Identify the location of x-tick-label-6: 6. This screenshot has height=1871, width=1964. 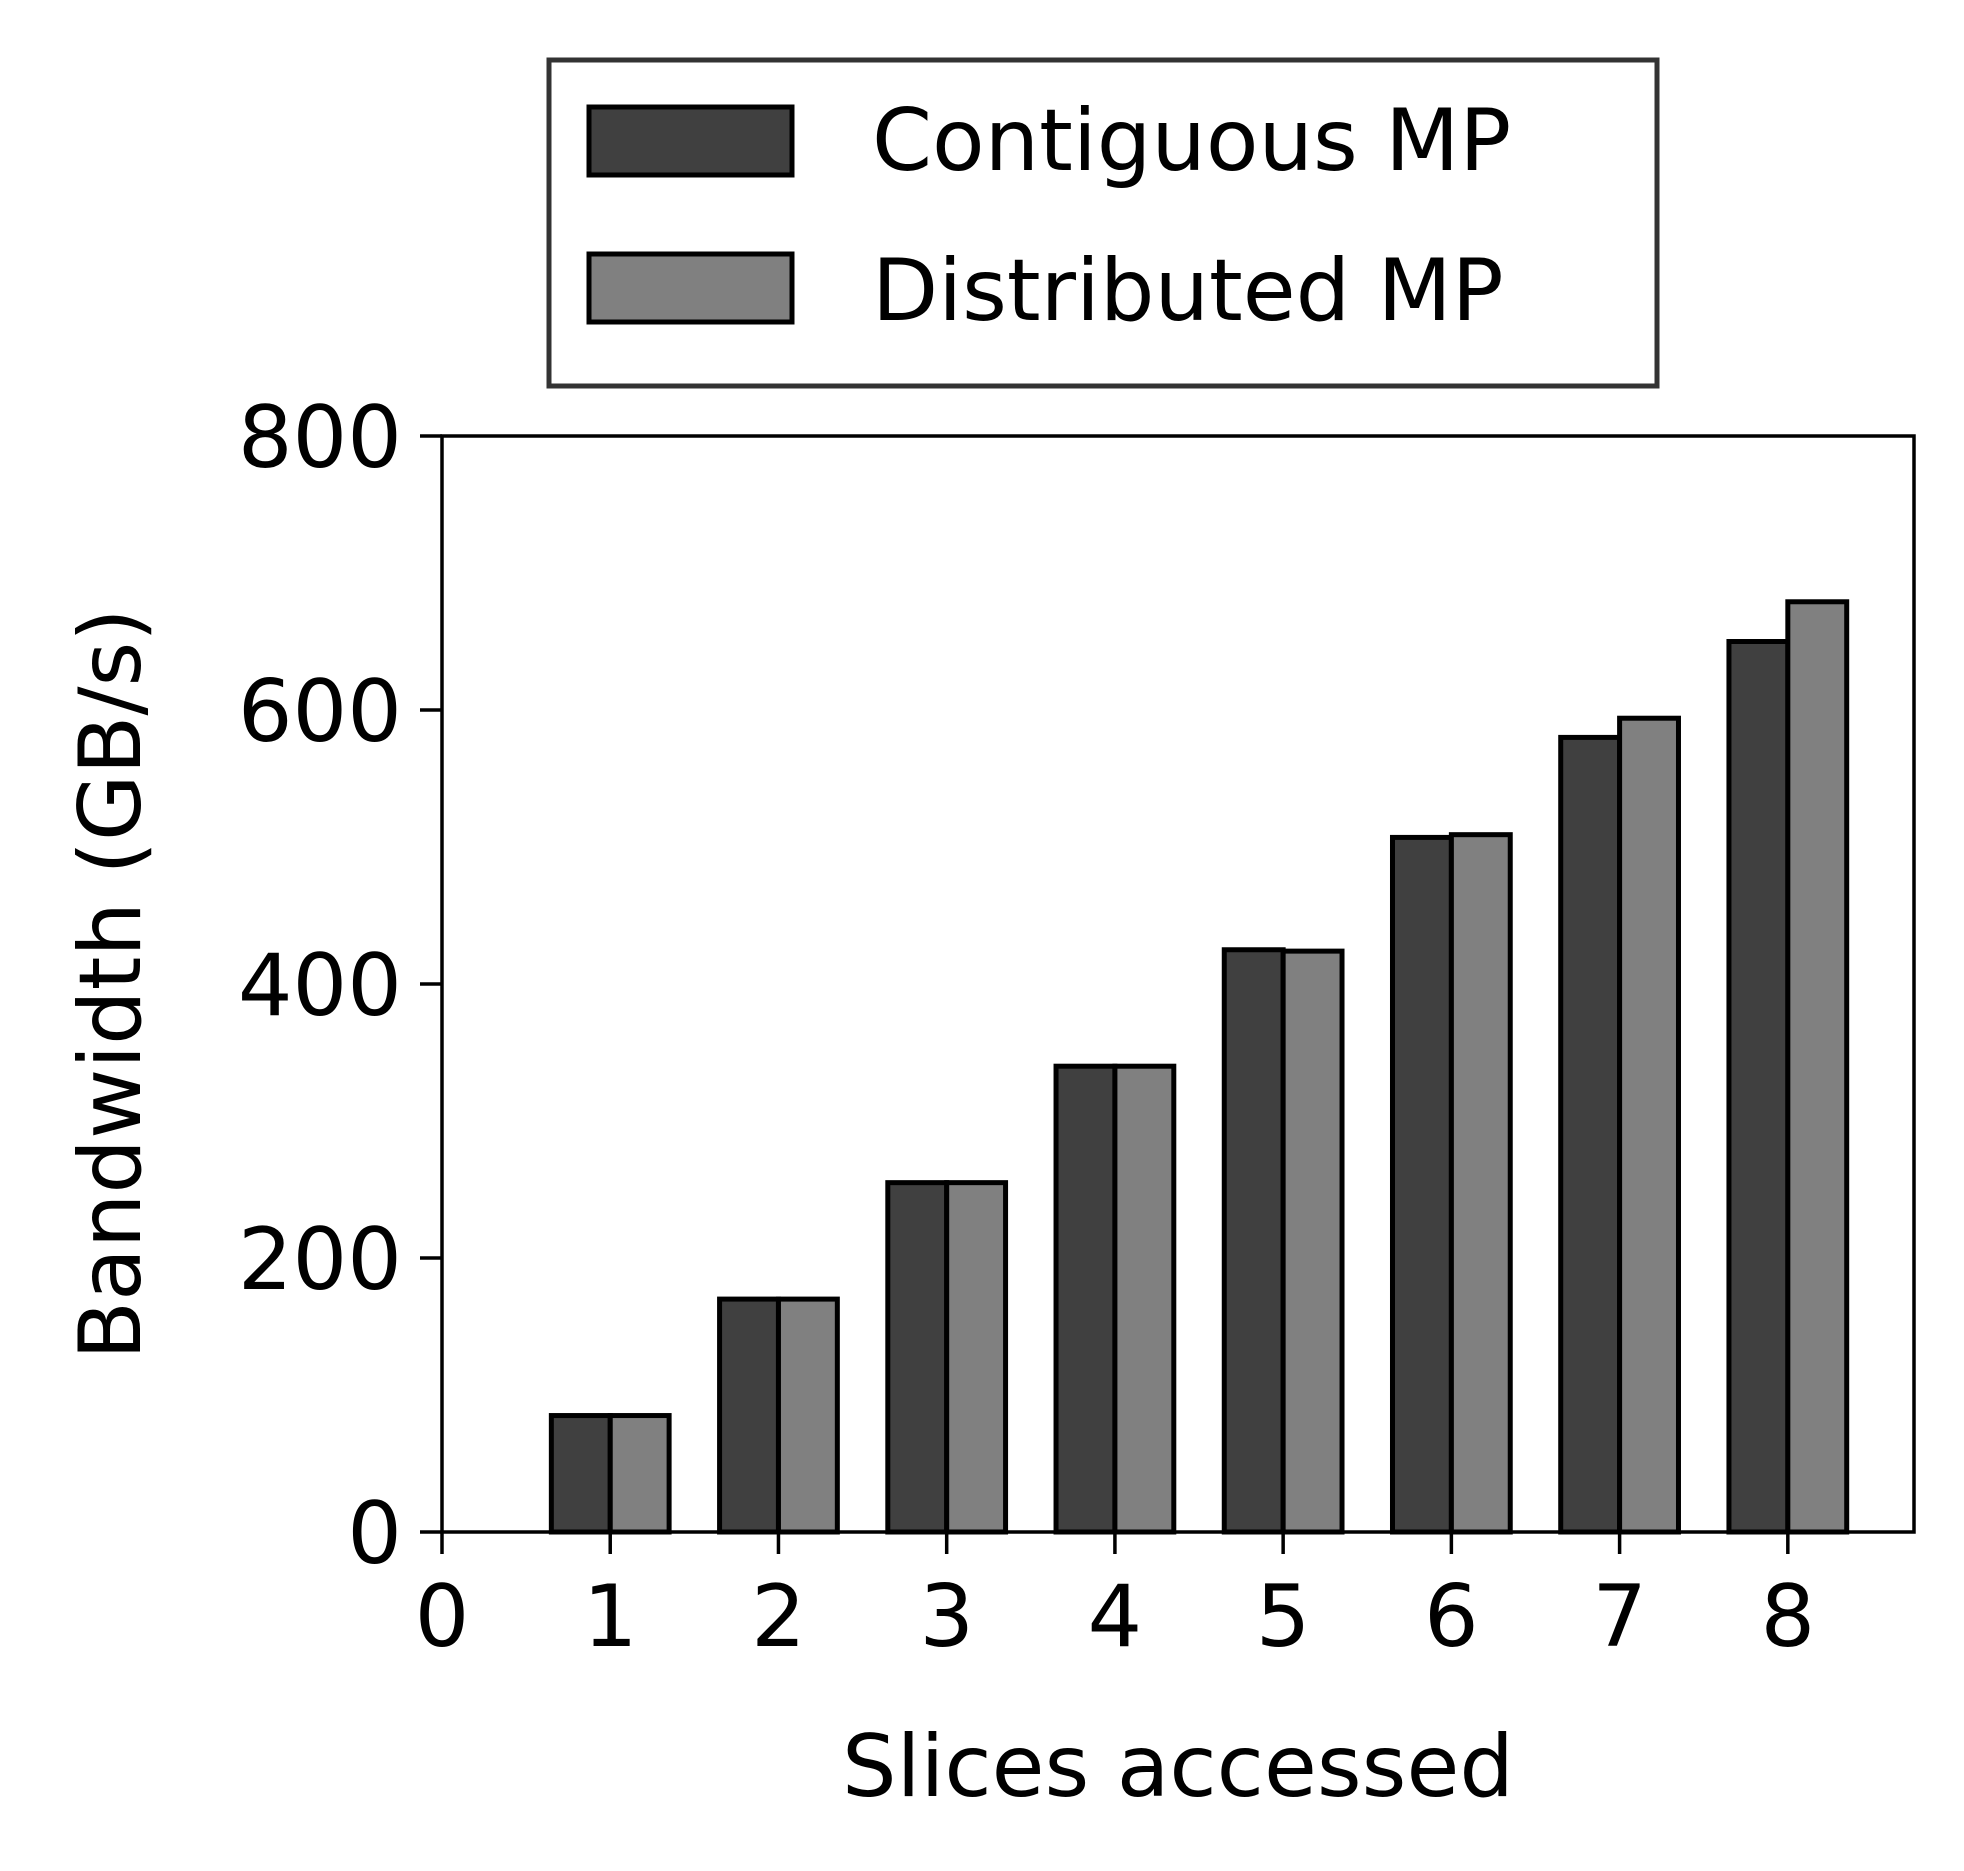
(1451, 1617).